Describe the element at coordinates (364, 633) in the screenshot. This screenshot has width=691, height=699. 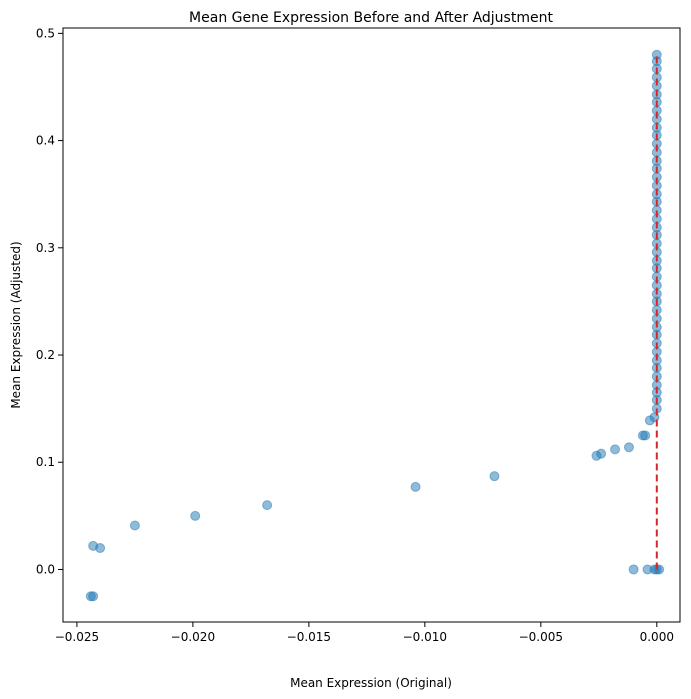
I see `x-axis-ticks: −0.025 −0.020 −0.015 −0.010 −0.005 0.000` at that location.